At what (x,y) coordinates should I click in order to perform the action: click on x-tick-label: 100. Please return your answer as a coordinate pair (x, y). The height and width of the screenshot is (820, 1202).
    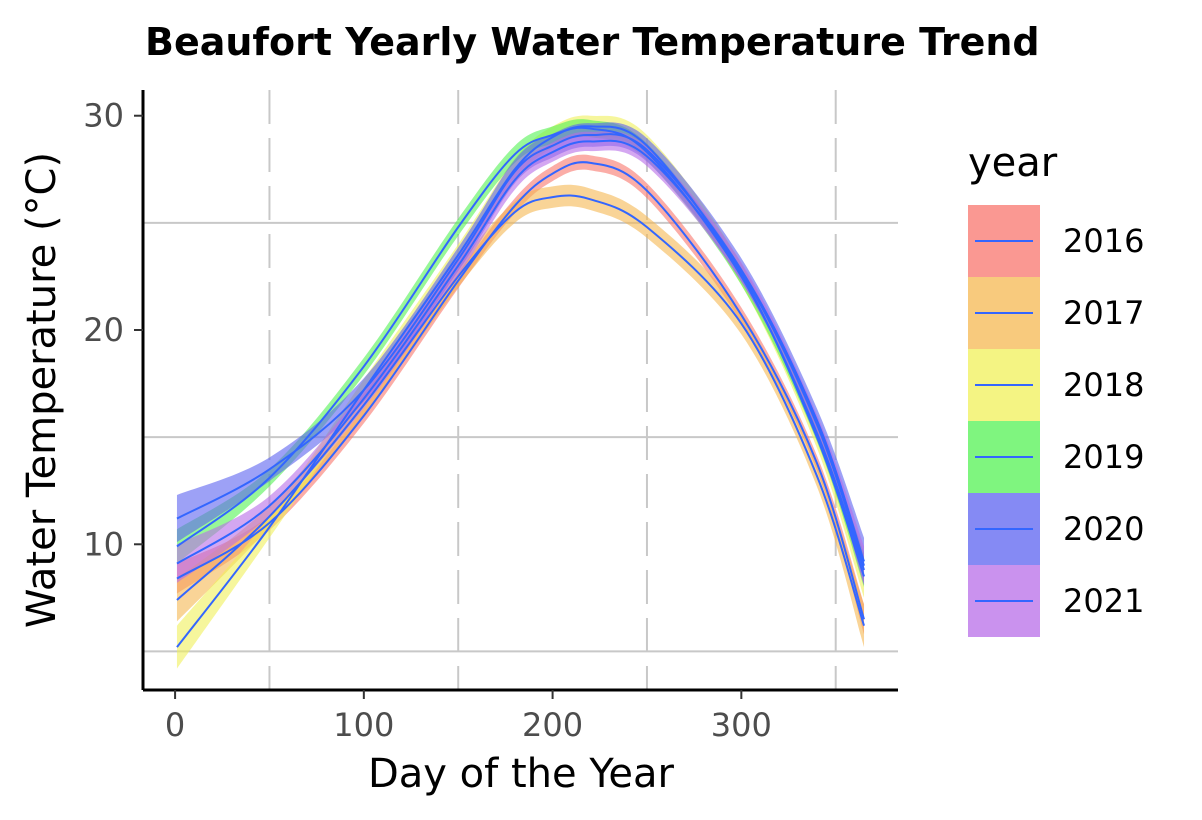
    Looking at the image, I should click on (363, 725).